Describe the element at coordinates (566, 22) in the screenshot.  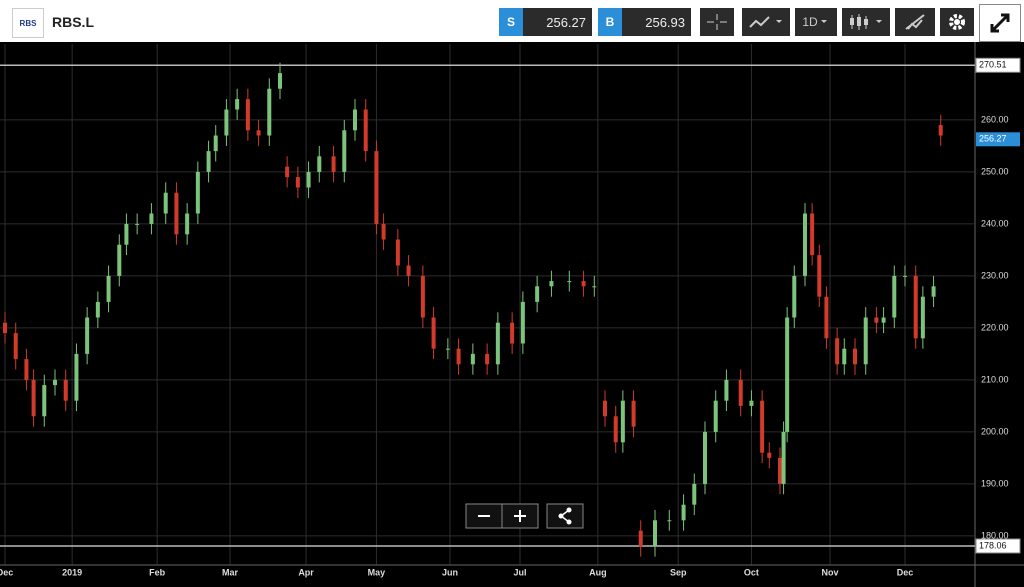
I see `sell-price: 256.27` at that location.